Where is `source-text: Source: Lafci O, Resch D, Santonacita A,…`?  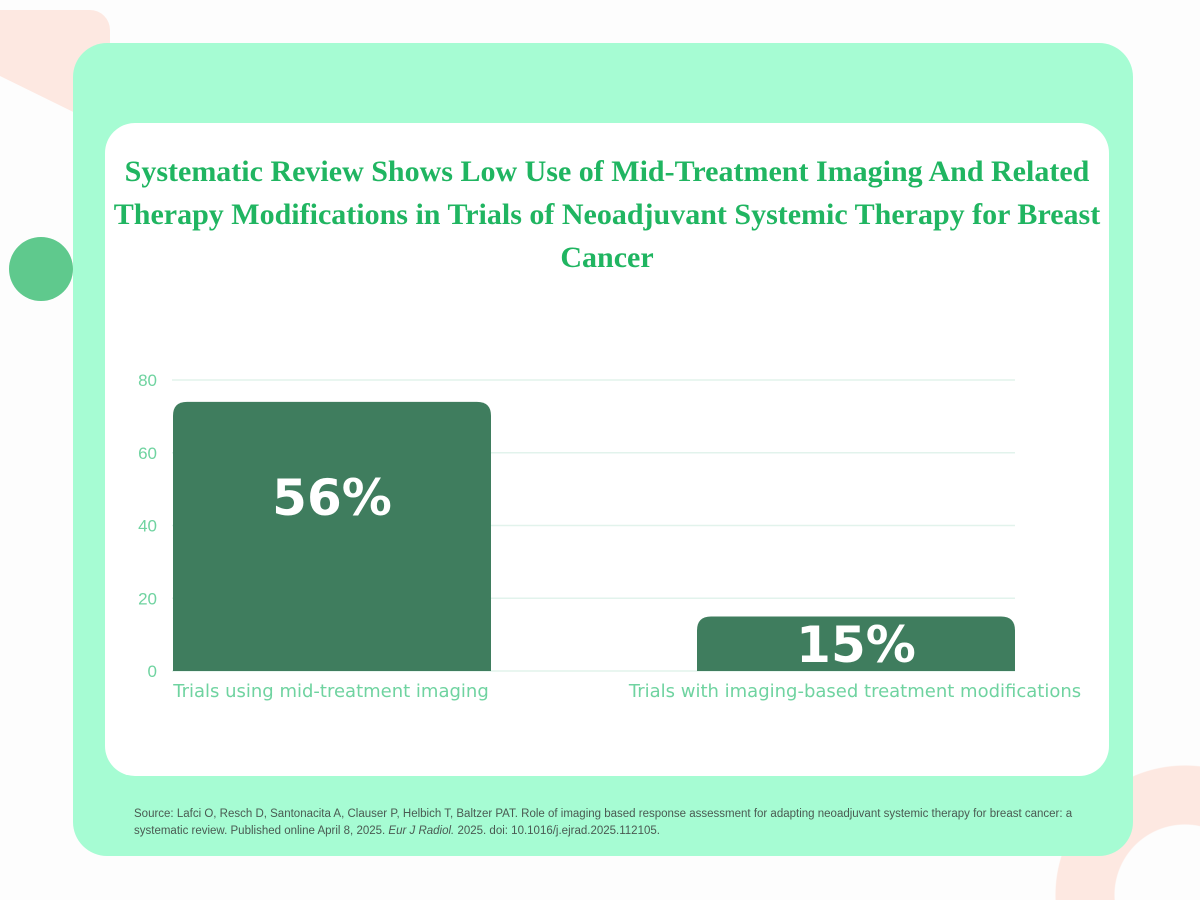 source-text: Source: Lafci O, Resch D, Santonacita A,… is located at coordinates (603, 822).